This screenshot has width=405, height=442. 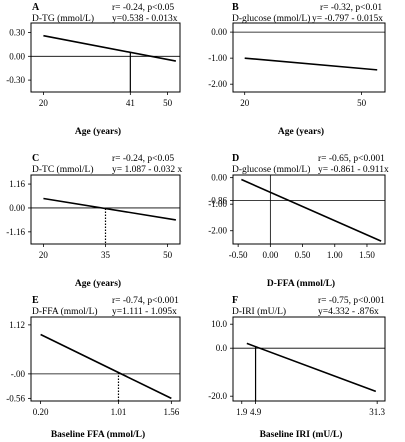 I want to click on panel-d-plot-frame, so click(x=309, y=209).